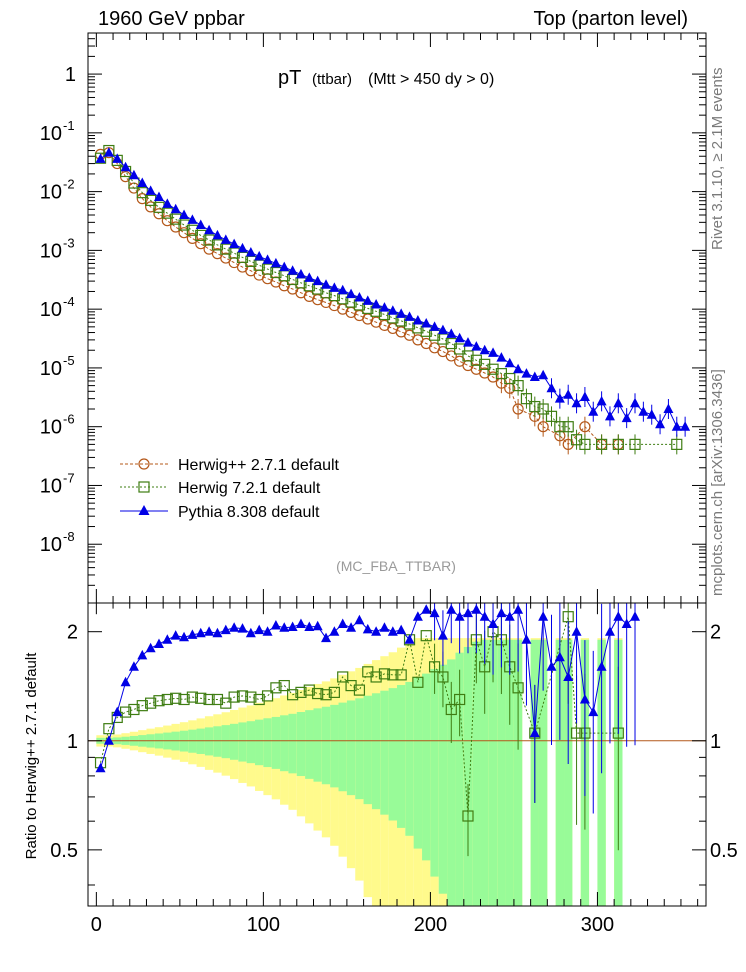 This screenshot has width=746, height=972. What do you see at coordinates (597, 925) in the screenshot?
I see `x-tick-label: 300` at bounding box center [597, 925].